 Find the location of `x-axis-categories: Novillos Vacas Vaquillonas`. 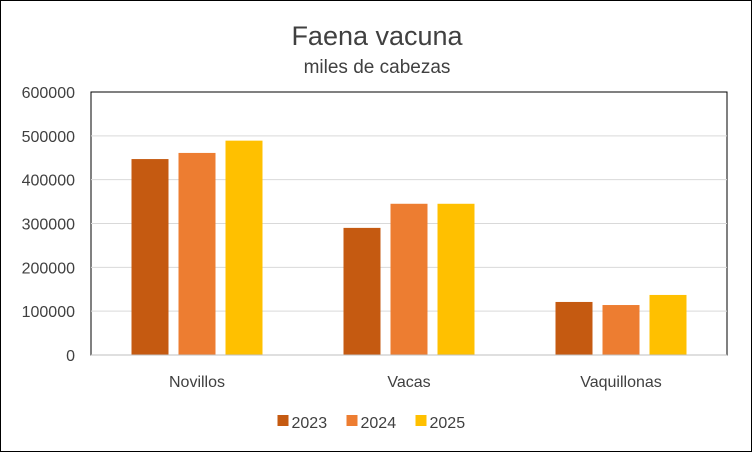

x-axis-categories: Novillos Vacas Vaquillonas is located at coordinates (415, 382).